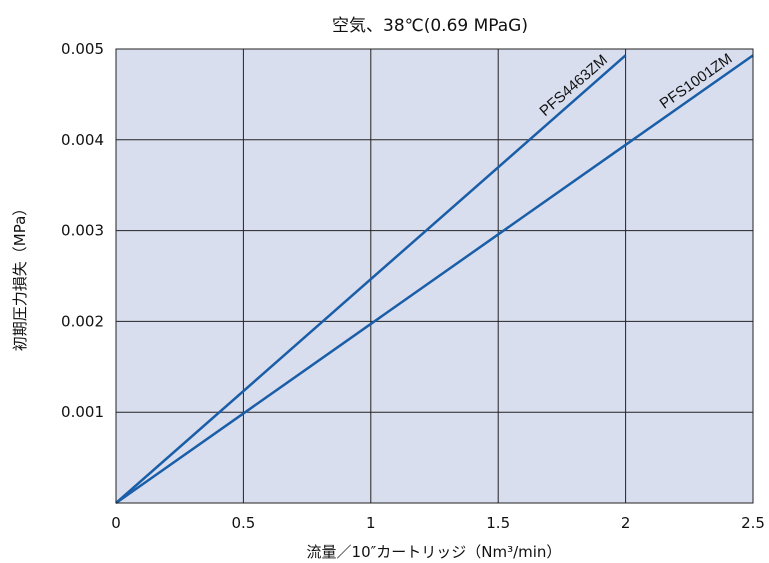  What do you see at coordinates (116, 523) in the screenshot?
I see `x-tick-label: 0` at bounding box center [116, 523].